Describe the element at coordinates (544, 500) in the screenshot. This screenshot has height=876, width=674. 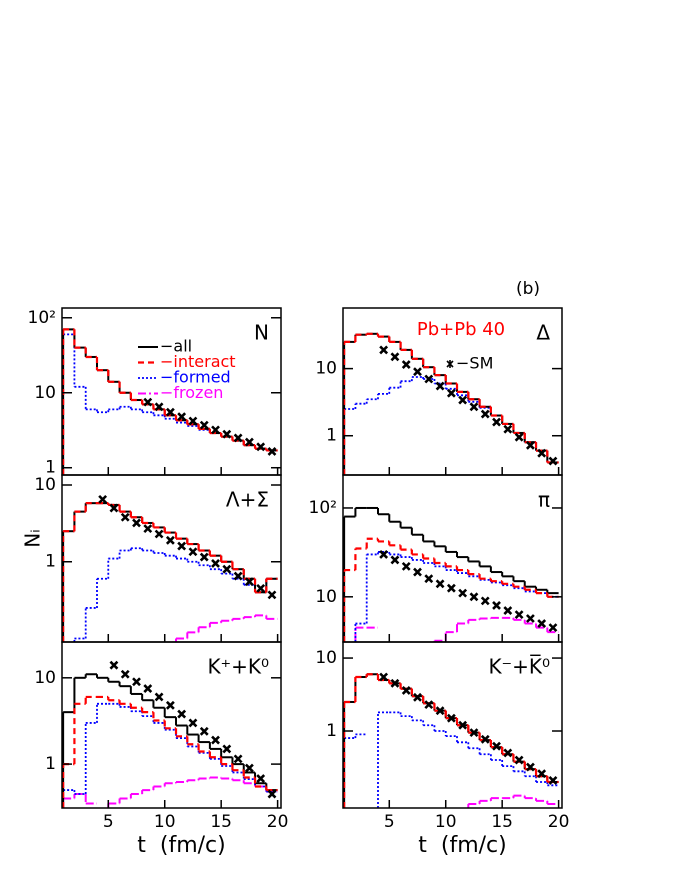
I see `panel-label: π` at that location.